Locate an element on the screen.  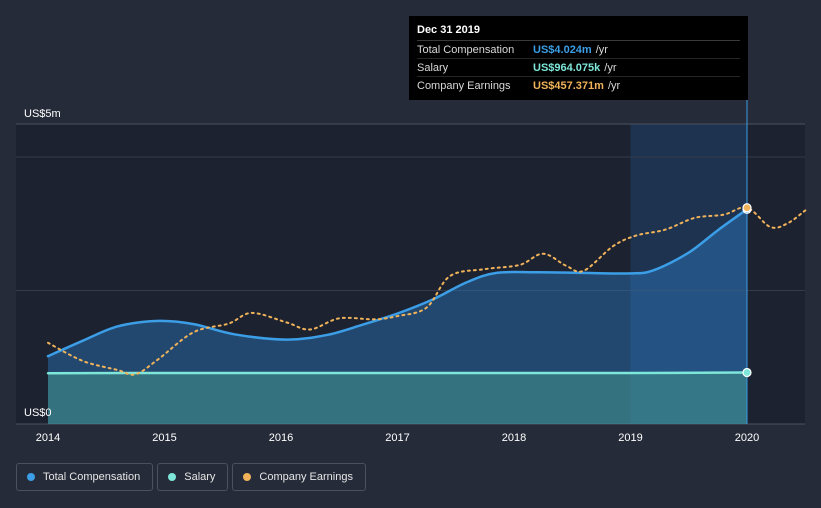
y-axis-bottom-label: US$0 is located at coordinates (38, 413).